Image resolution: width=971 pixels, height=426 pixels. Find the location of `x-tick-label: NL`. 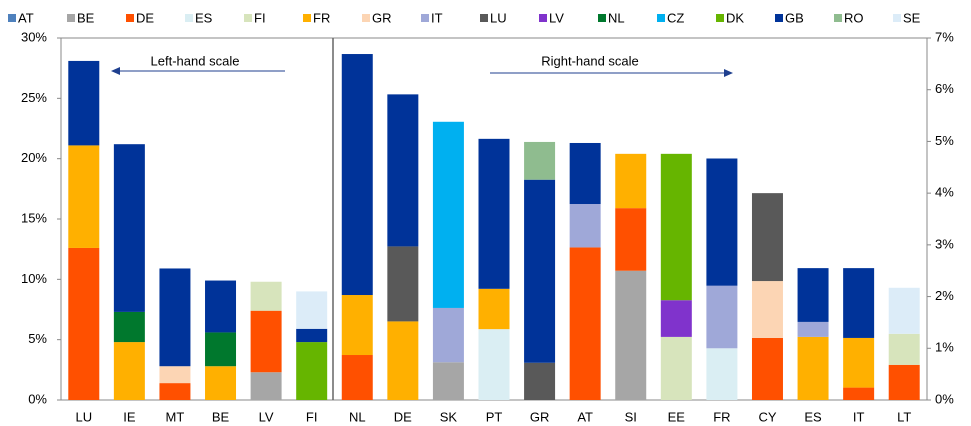

x-tick-label: NL is located at coordinates (357, 416).